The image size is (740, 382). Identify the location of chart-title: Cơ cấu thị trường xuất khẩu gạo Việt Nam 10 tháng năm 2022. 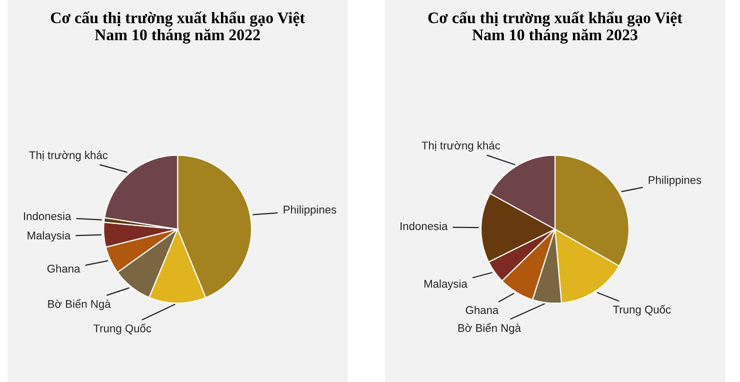
(177, 27).